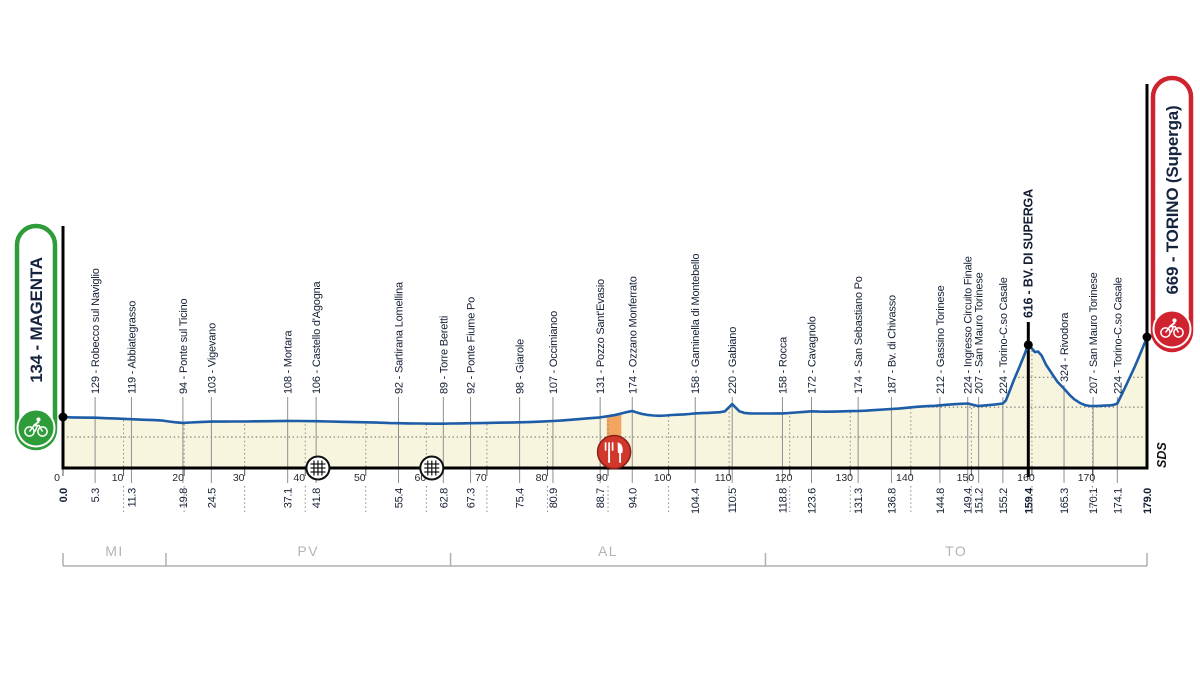 The image size is (1200, 686). Describe the element at coordinates (184, 498) in the screenshot. I see `waypoint-km-label: 19.8` at that location.